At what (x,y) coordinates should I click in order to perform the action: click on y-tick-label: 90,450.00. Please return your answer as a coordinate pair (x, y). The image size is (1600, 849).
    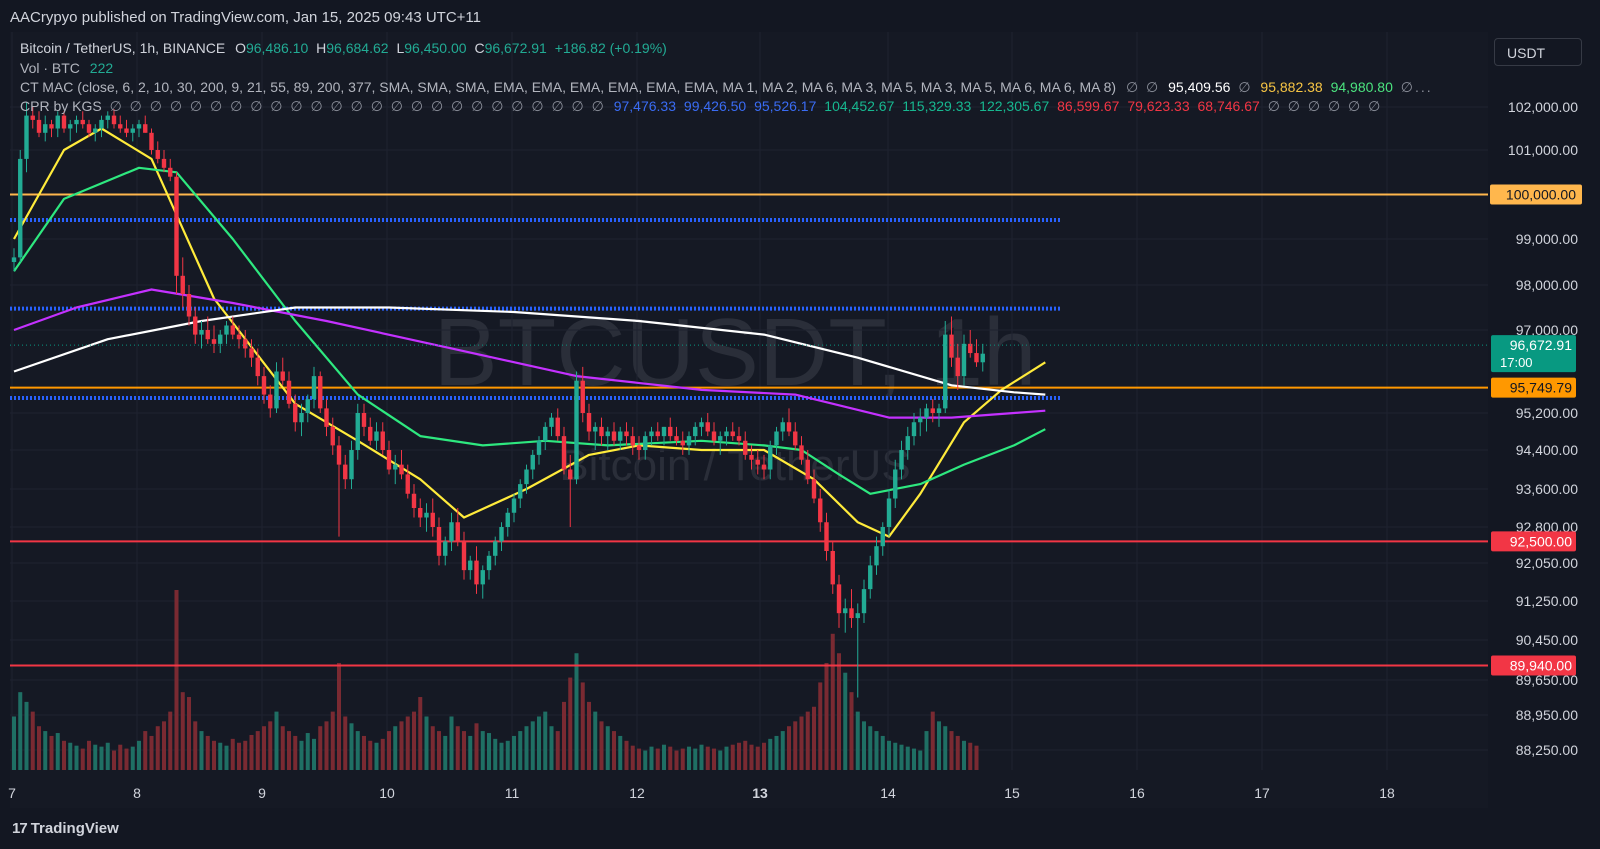
    Looking at the image, I should click on (1547, 640).